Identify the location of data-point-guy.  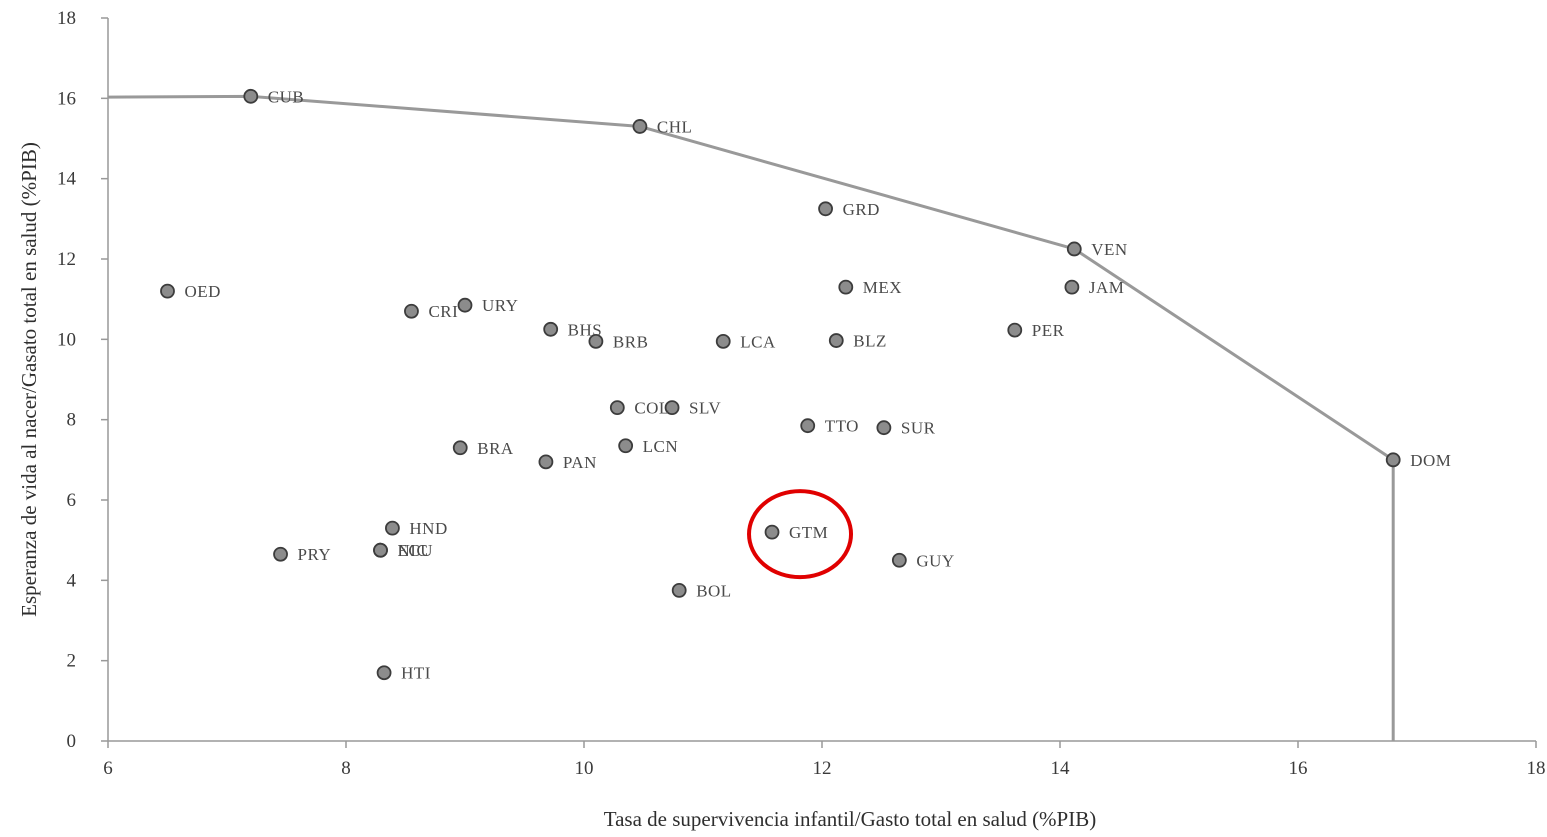
(899, 560).